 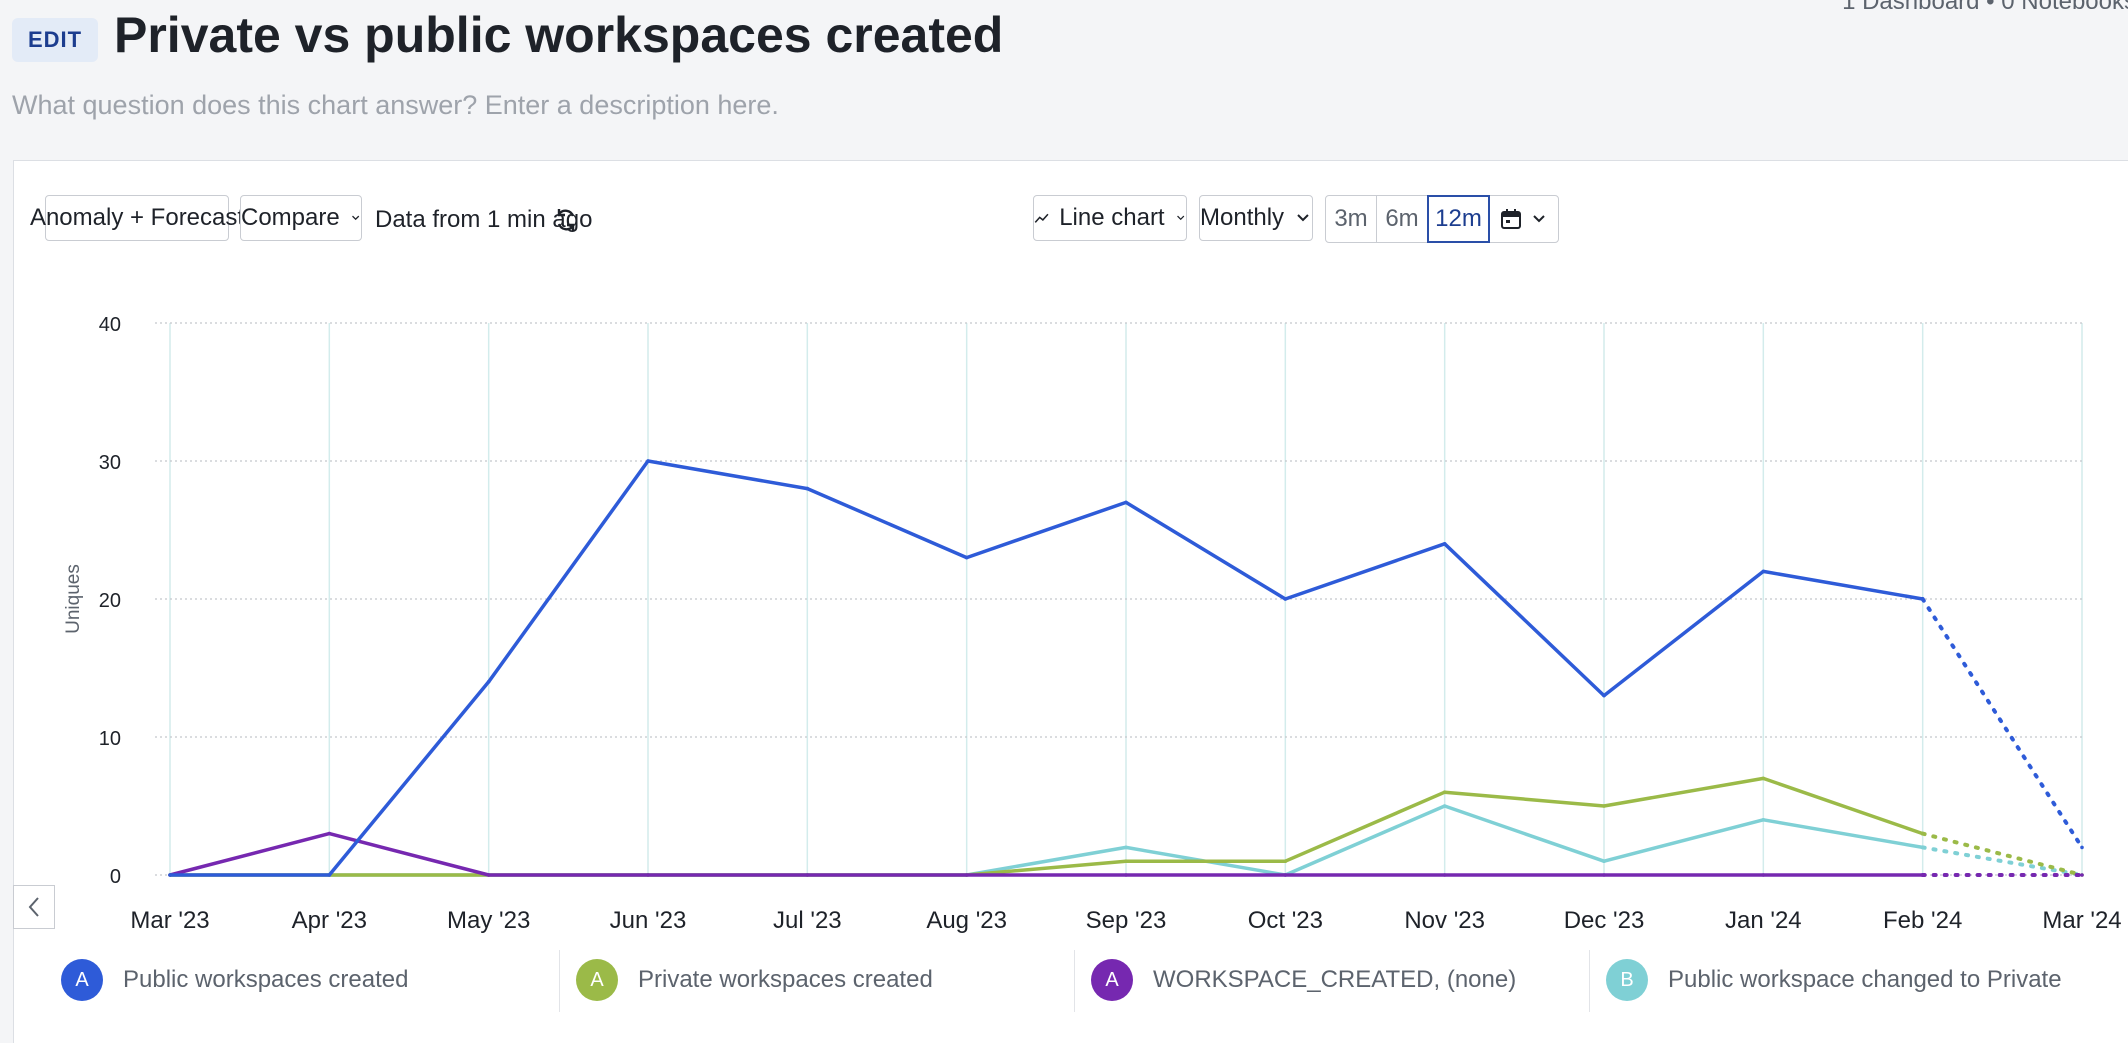 I want to click on legend-item-public-to-private: B Public workspace changed to Private, so click(x=1834, y=980).